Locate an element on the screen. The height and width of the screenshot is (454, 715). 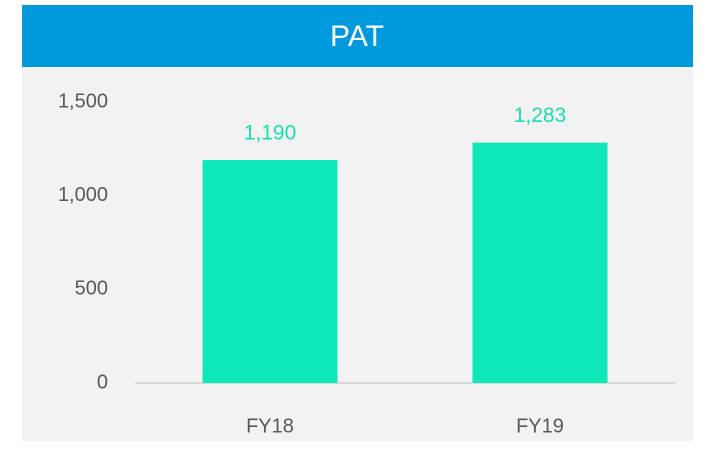
title-bar is located at coordinates (357, 36).